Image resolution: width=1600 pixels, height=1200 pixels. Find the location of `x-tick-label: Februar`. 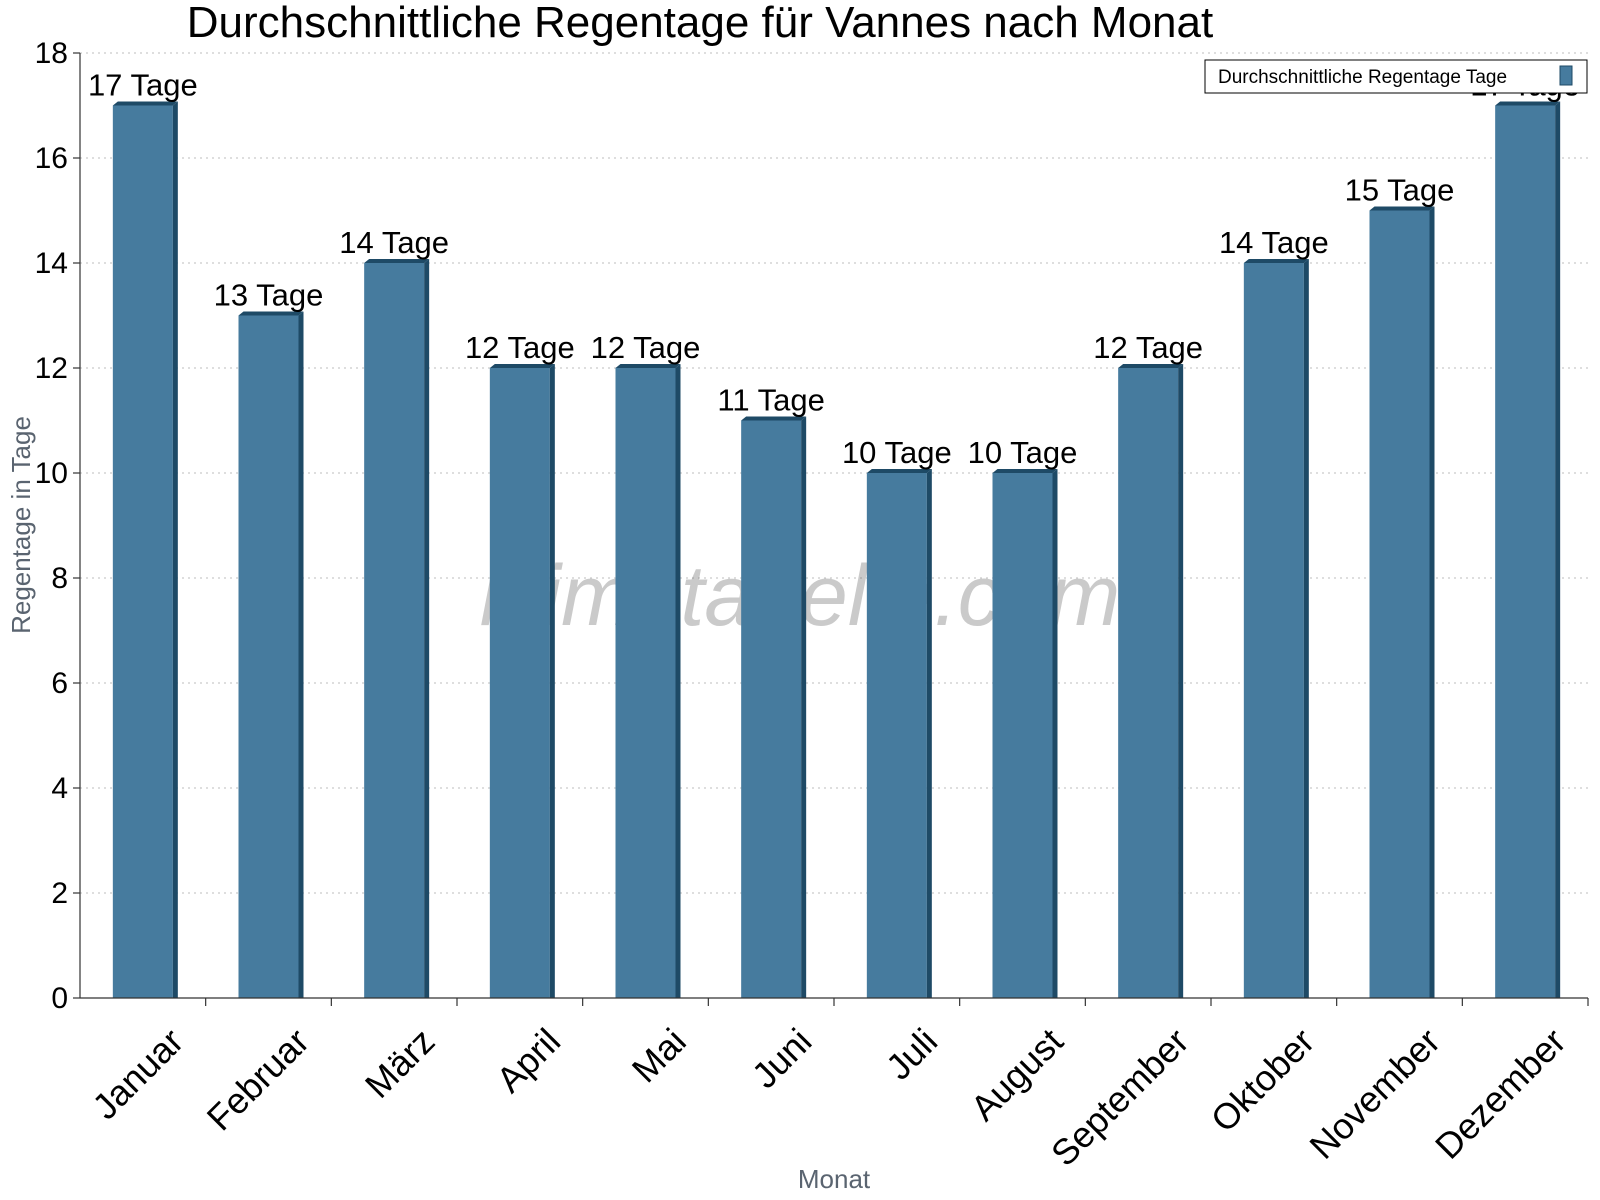

x-tick-label: Februar is located at coordinates (258, 1079).